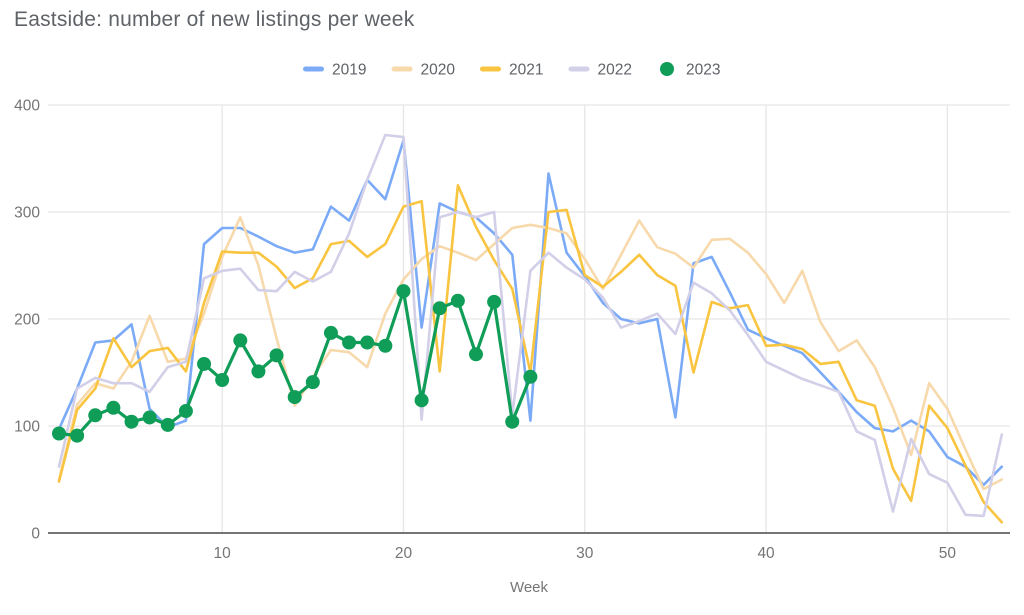  Describe the element at coordinates (490, 69) in the screenshot. I see `legend-swatch-2021` at that location.